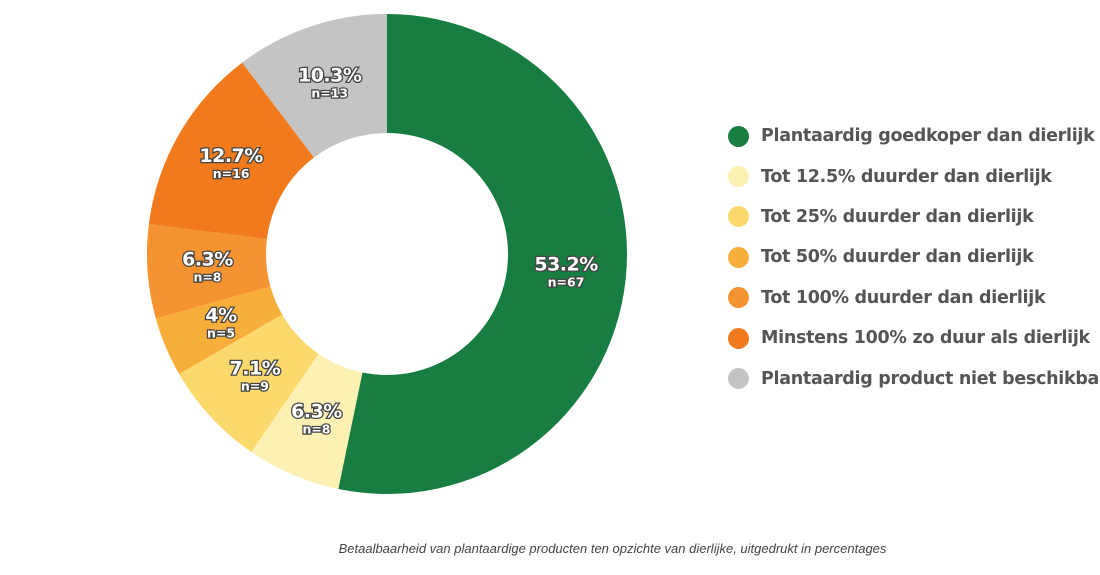 The height and width of the screenshot is (575, 1100). Describe the element at coordinates (221, 316) in the screenshot. I see `slice-percent-label: 4%` at that location.